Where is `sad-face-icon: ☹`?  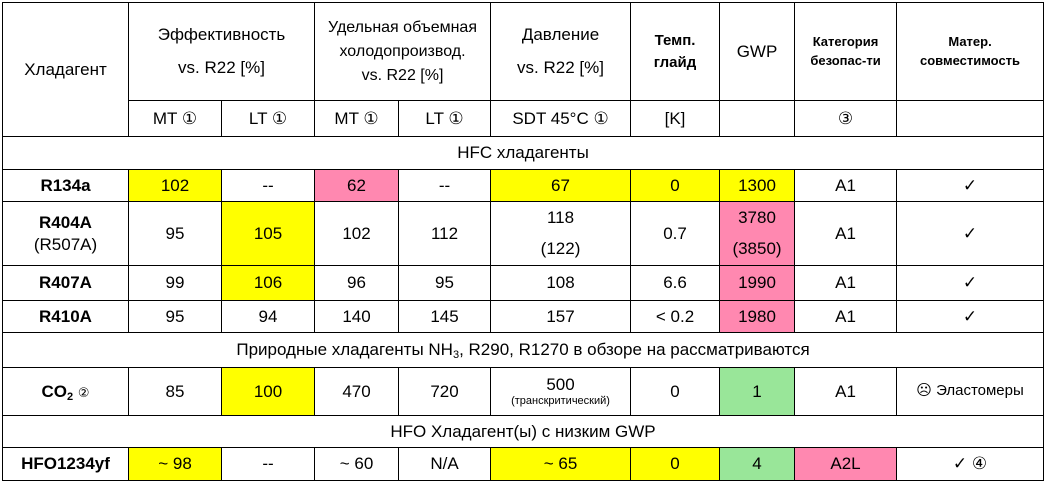
sad-face-icon: ☹ is located at coordinates (924, 391).